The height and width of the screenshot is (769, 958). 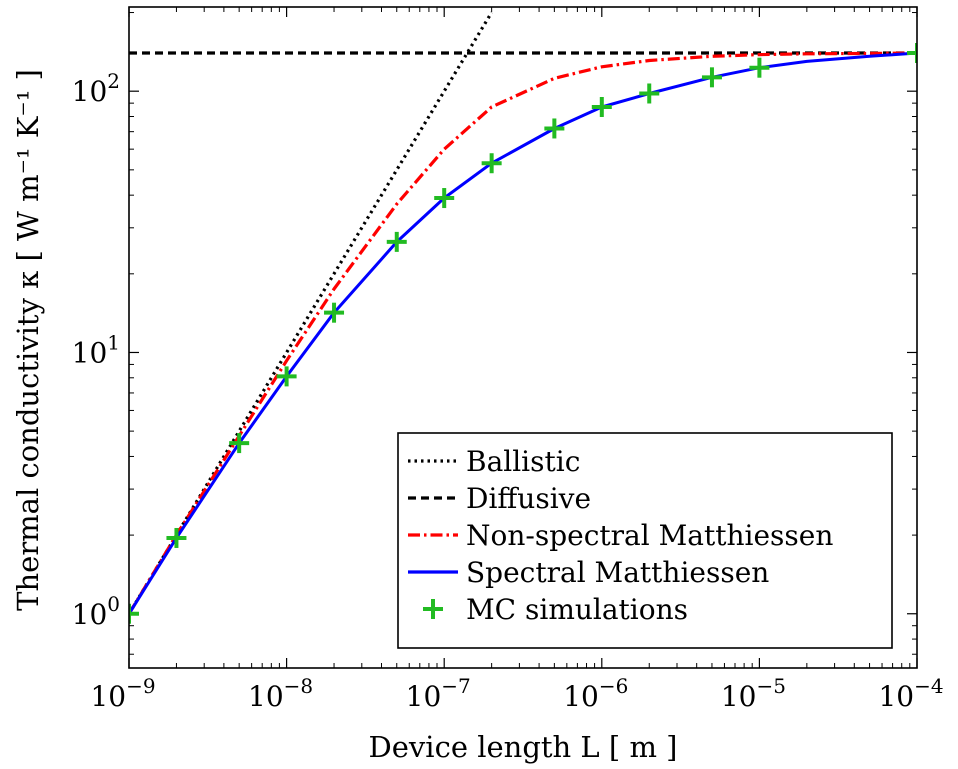 What do you see at coordinates (753, 693) in the screenshot?
I see `x-tick-label: 10⁻⁵` at bounding box center [753, 693].